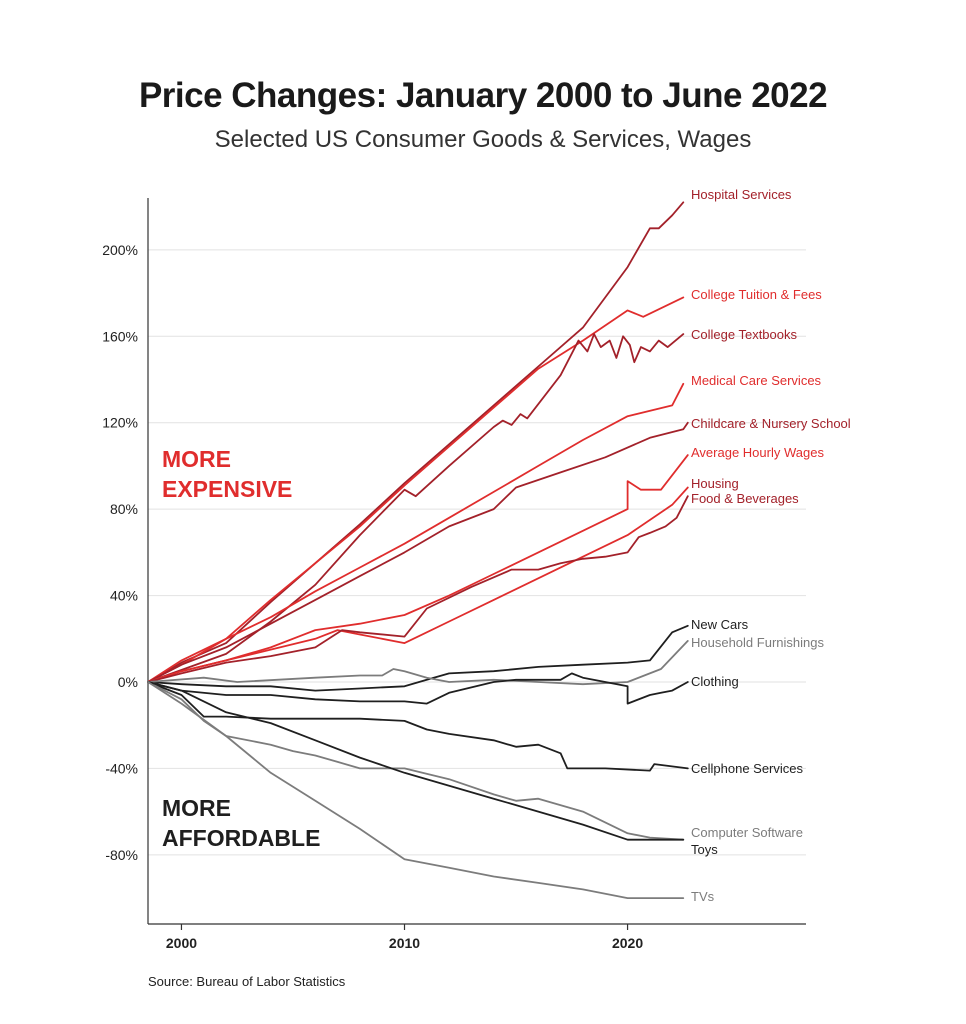 The image size is (966, 1024). I want to click on series-label-college-tuition-fees: College Tuition & Fees, so click(756, 294).